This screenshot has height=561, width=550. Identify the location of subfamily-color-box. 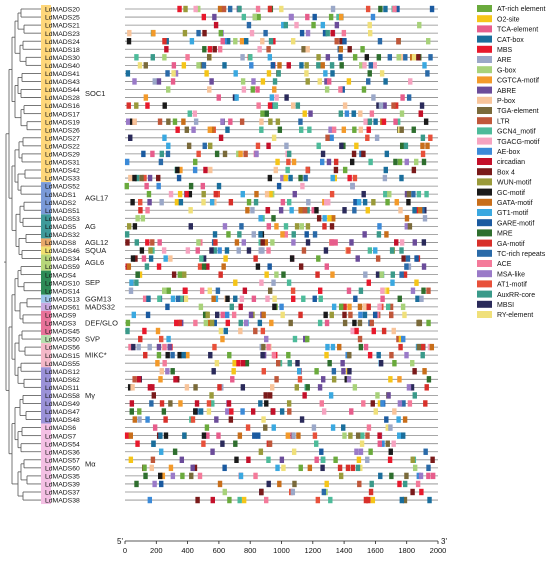
(46, 339).